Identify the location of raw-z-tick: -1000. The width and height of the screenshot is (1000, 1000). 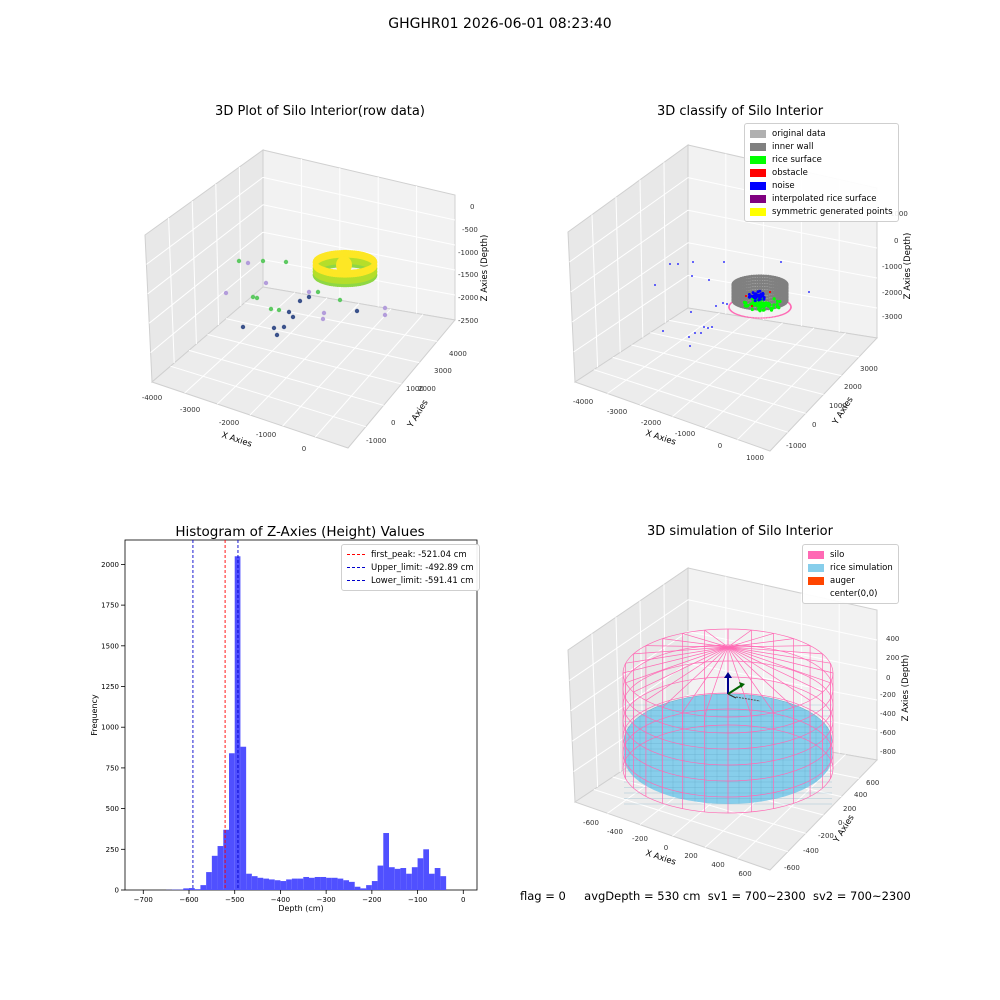
(468, 253).